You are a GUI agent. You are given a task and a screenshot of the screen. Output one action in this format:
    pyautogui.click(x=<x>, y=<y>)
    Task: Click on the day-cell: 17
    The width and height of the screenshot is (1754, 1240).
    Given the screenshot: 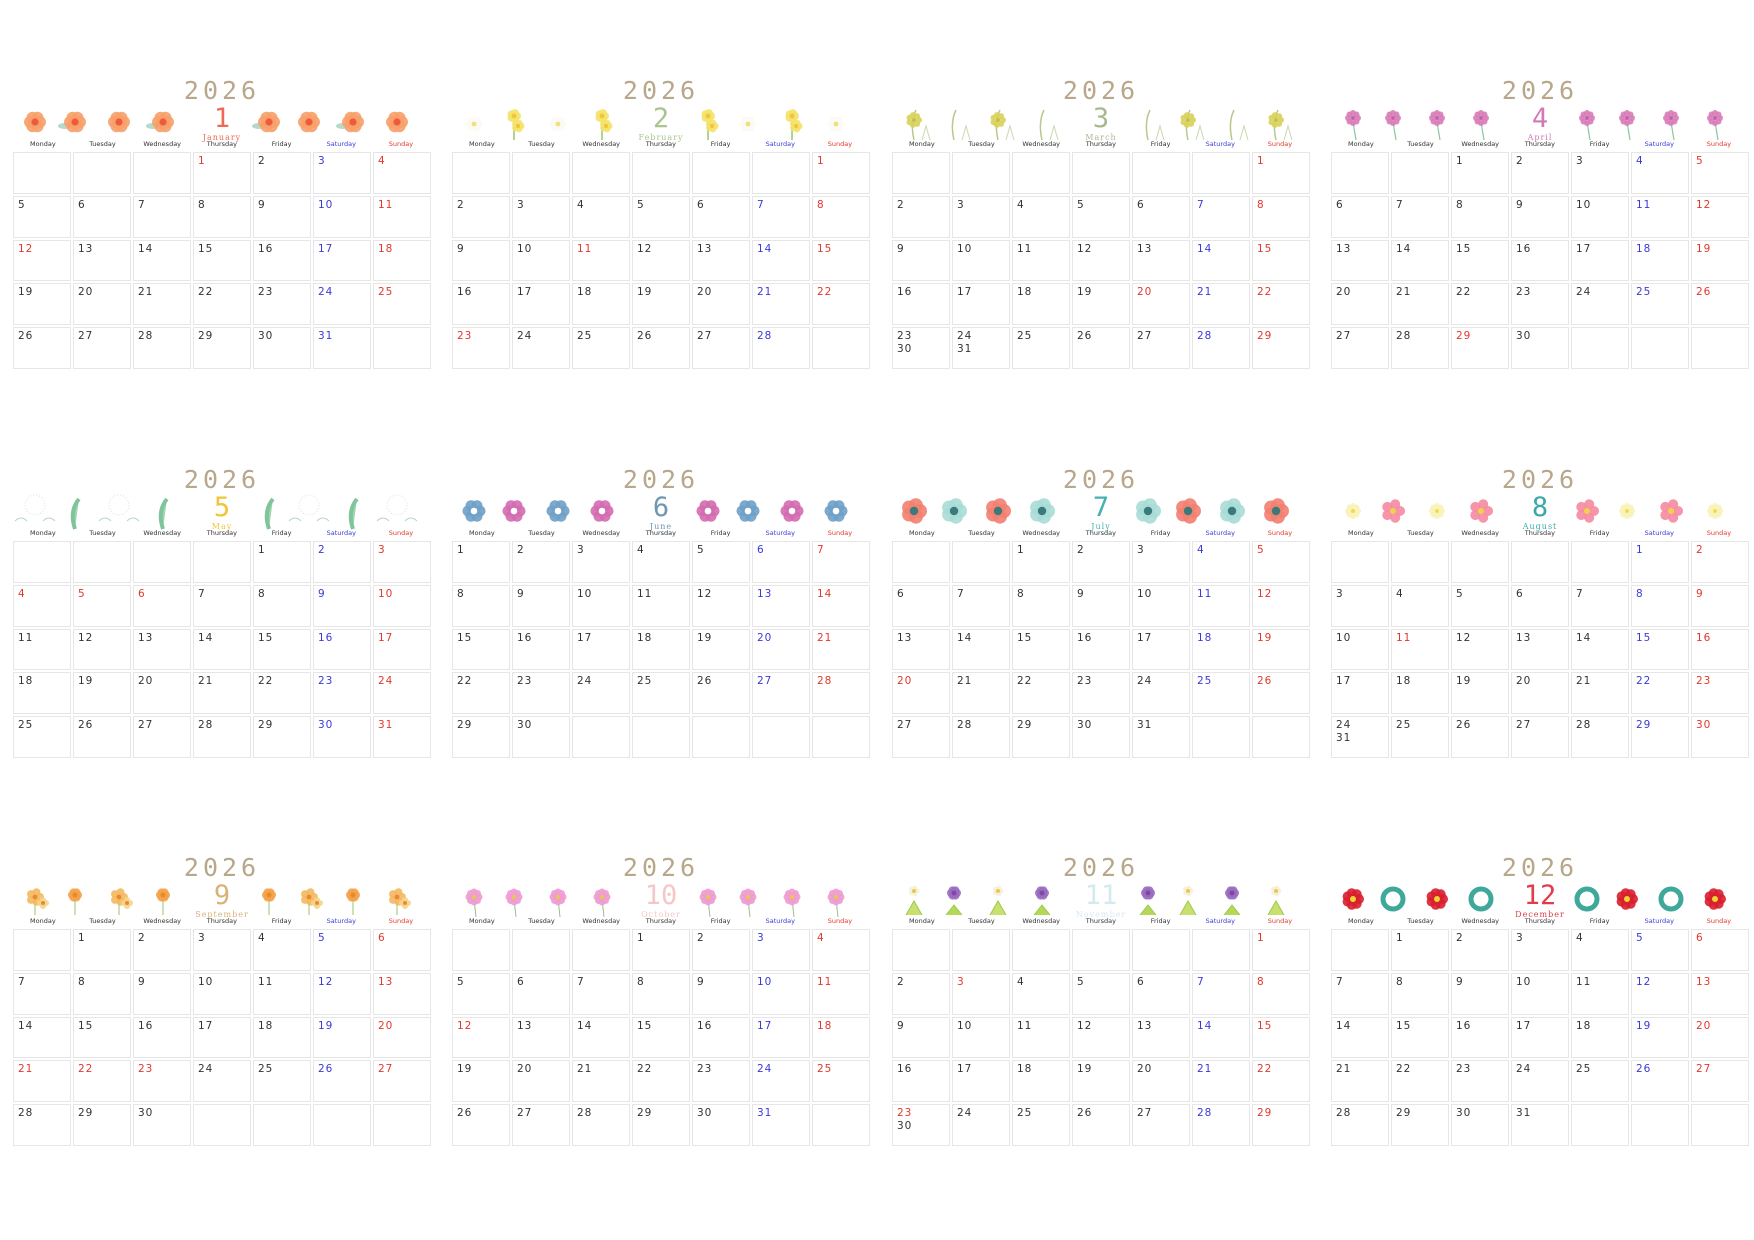 What is the action you would take?
    pyautogui.click(x=402, y=649)
    